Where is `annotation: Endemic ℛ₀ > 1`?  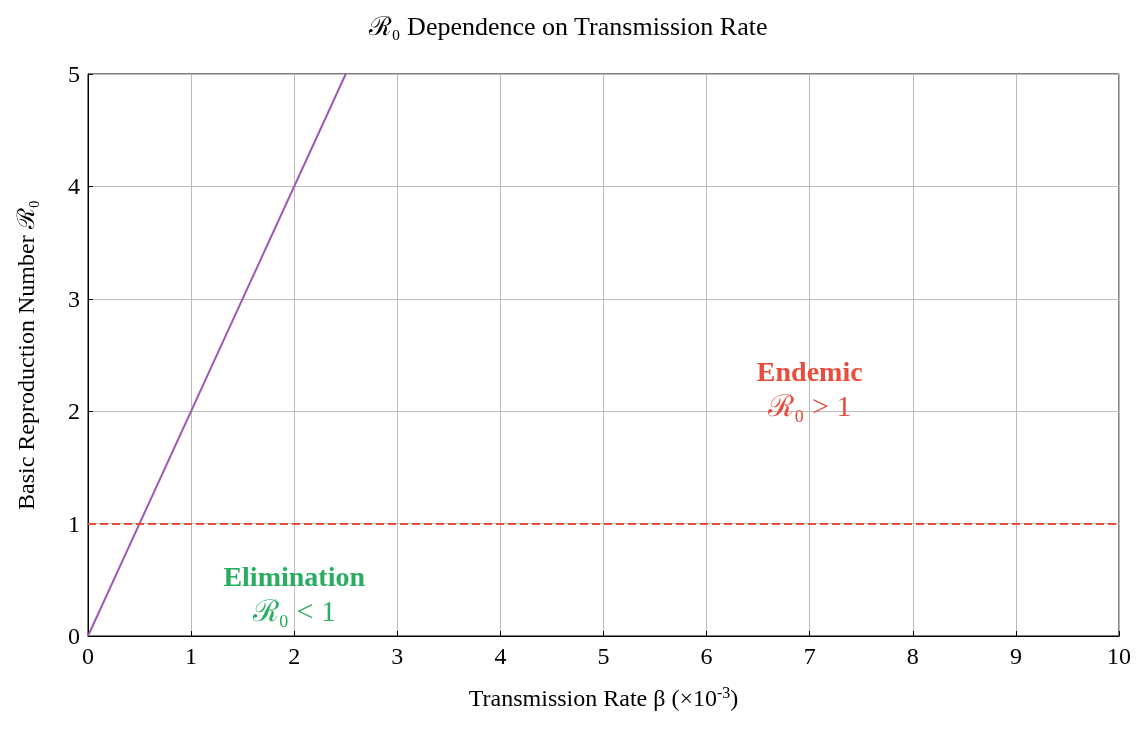
annotation: Endemic ℛ₀ > 1 is located at coordinates (809, 389).